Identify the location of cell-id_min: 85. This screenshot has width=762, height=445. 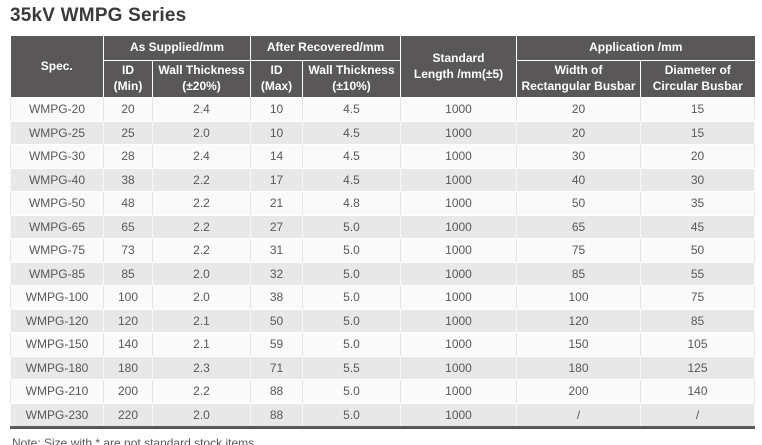
(128, 273).